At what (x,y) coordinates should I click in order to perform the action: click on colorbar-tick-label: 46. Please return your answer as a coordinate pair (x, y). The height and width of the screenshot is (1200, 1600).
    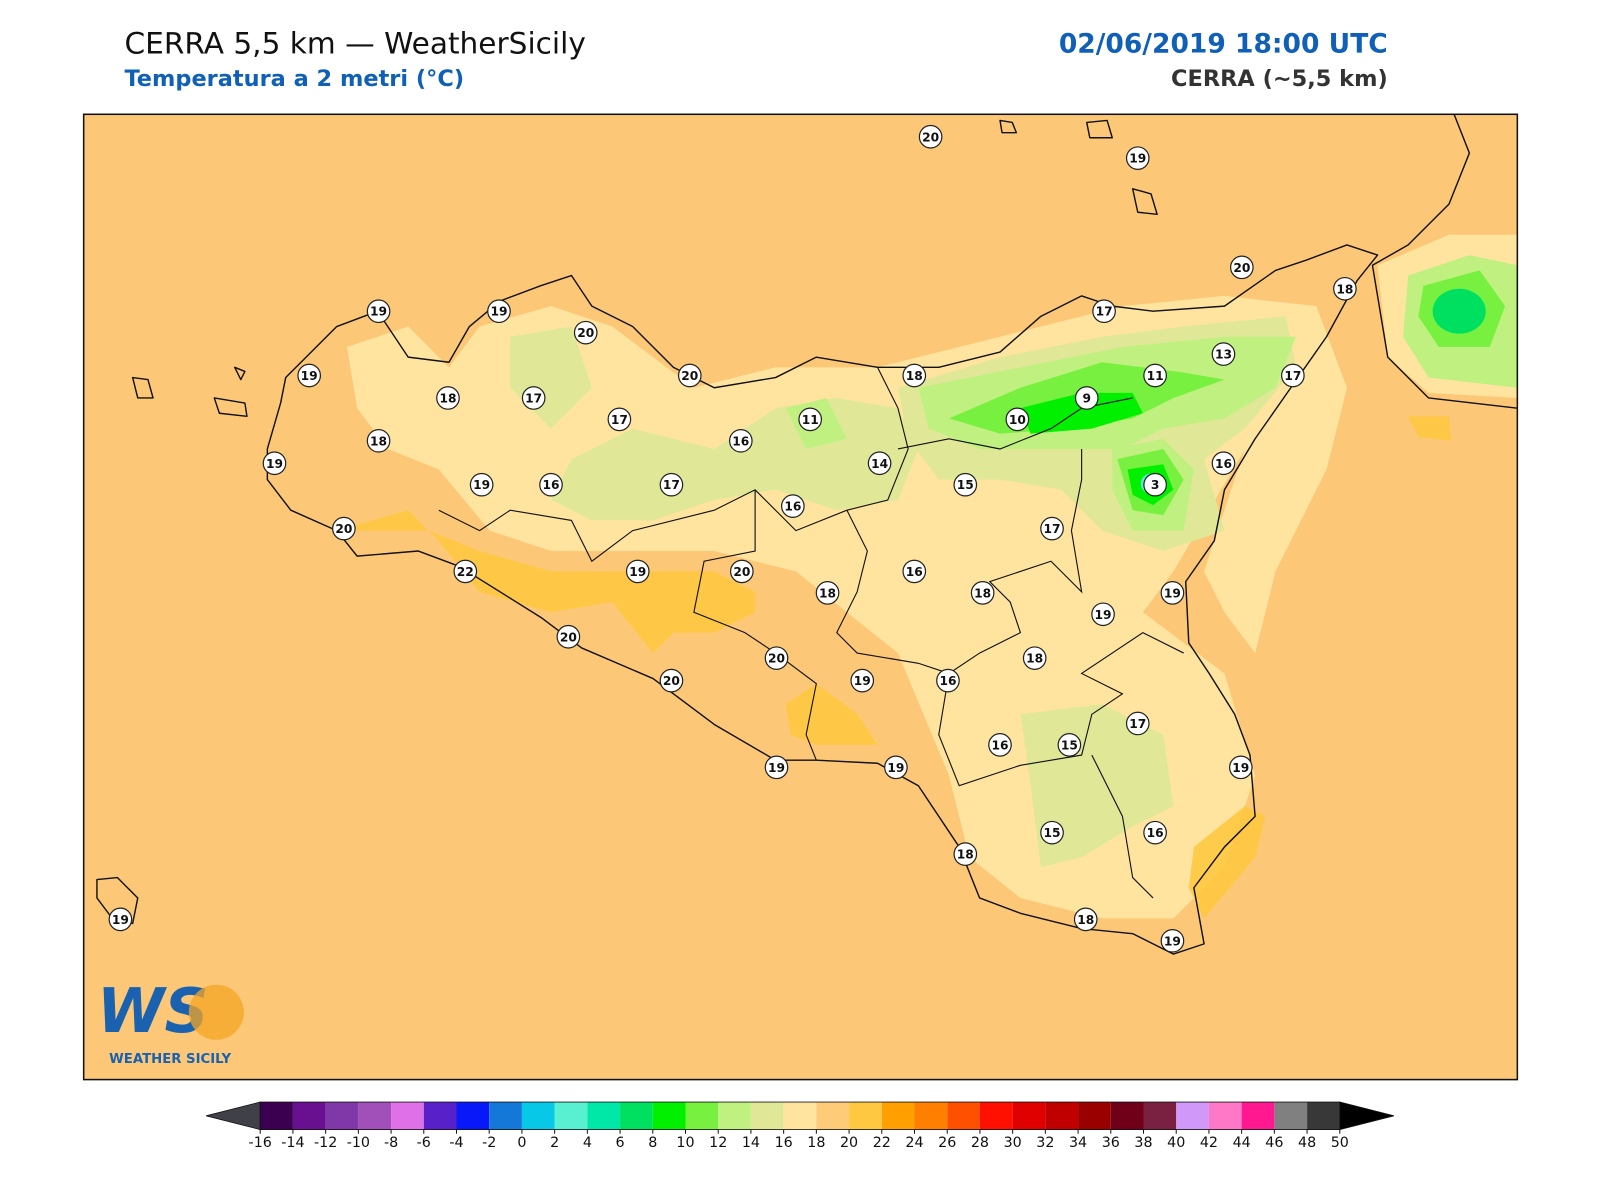
    Looking at the image, I should click on (1274, 1143).